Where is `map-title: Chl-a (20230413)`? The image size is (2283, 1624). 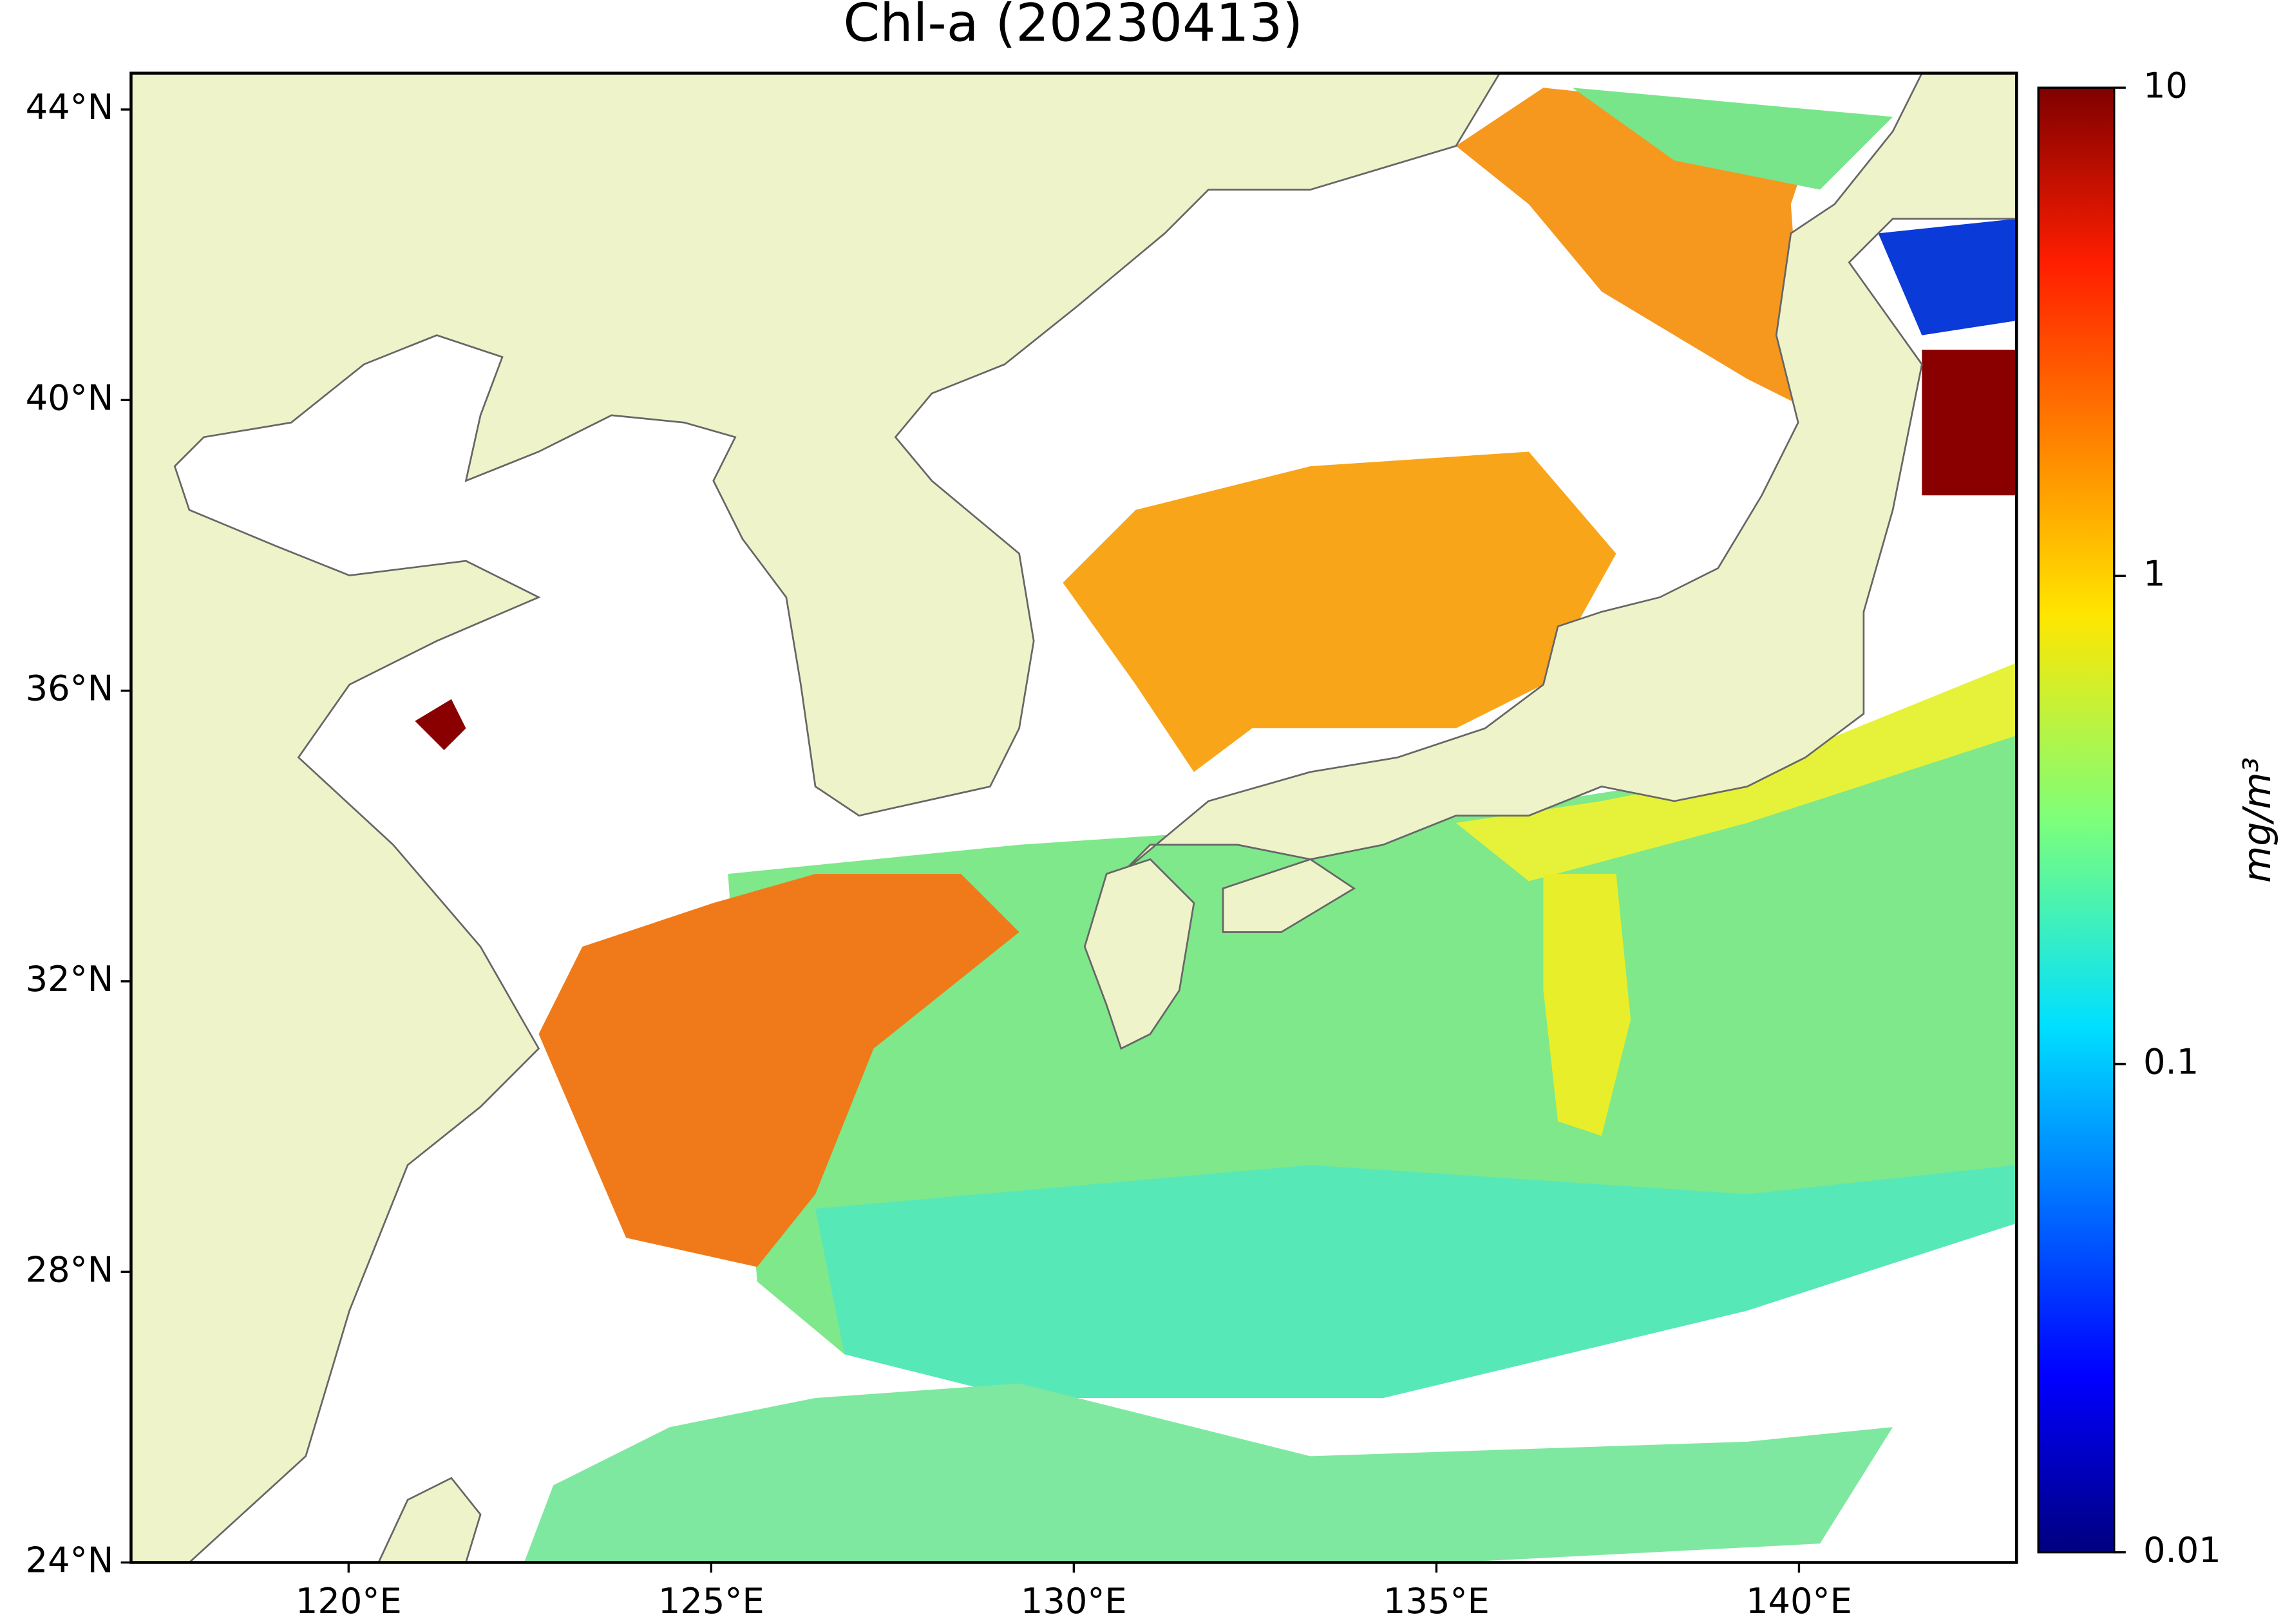
map-title: Chl-a (20230413) is located at coordinates (1073, 27).